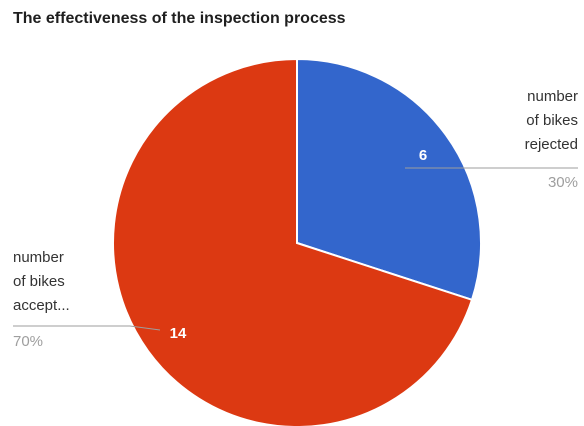 The width and height of the screenshot is (584, 426). Describe the element at coordinates (28, 341) in the screenshot. I see `slice-percent-label: 70%` at that location.